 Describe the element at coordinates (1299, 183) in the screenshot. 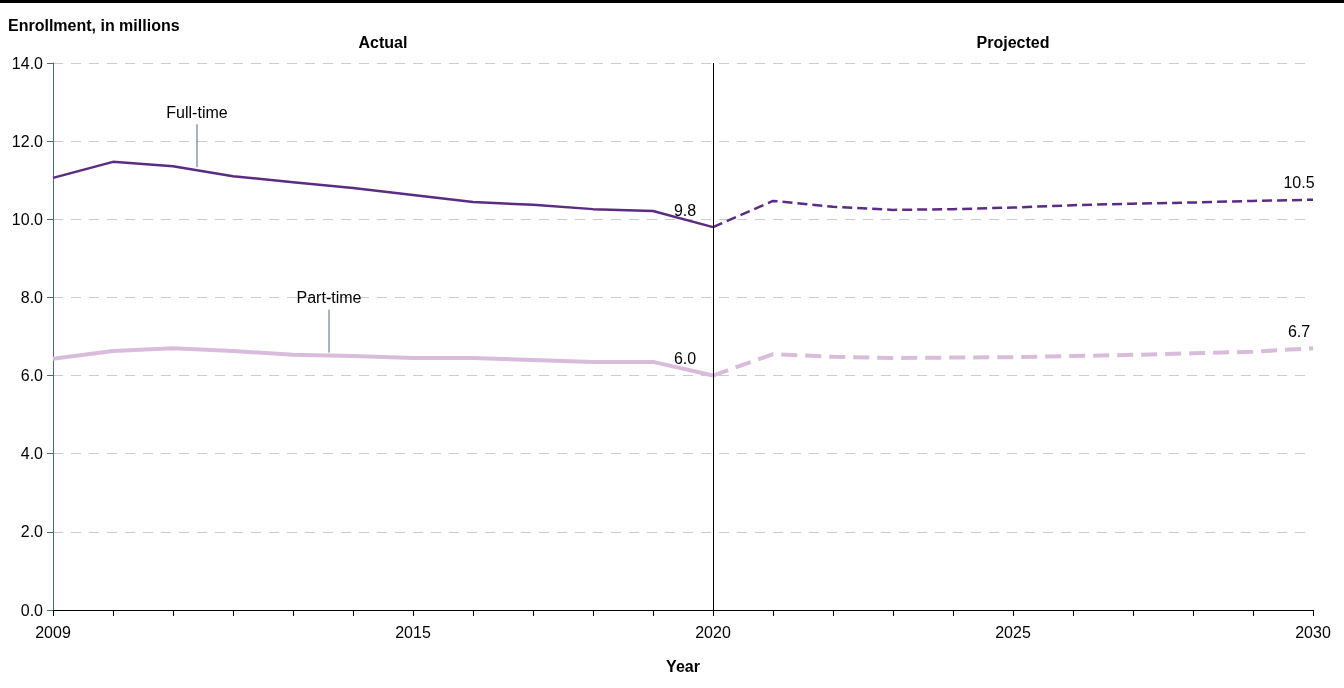

I see `data-label: 10.5` at that location.